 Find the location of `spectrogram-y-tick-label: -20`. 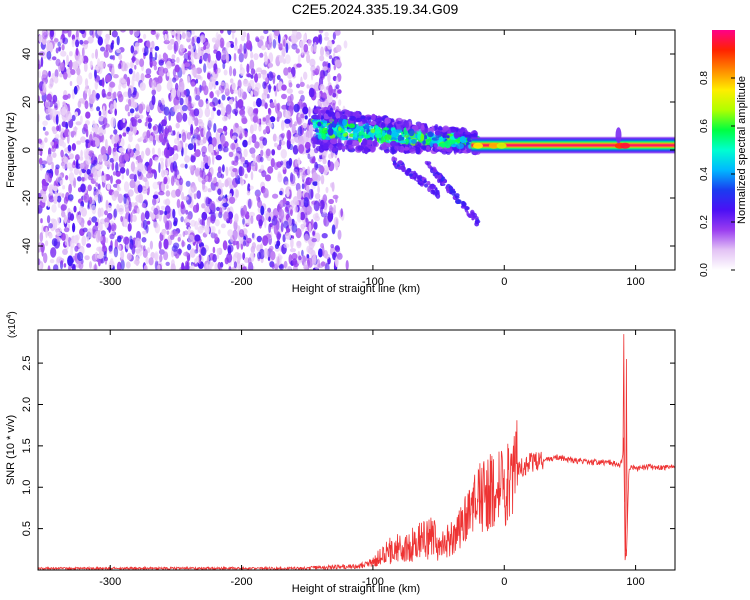

spectrogram-y-tick-label: -20 is located at coordinates (27, 198).